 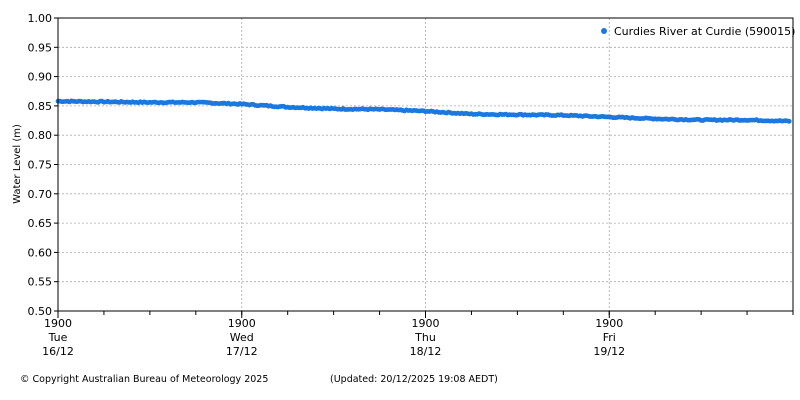 What do you see at coordinates (423, 111) in the screenshot?
I see `data-series` at bounding box center [423, 111].